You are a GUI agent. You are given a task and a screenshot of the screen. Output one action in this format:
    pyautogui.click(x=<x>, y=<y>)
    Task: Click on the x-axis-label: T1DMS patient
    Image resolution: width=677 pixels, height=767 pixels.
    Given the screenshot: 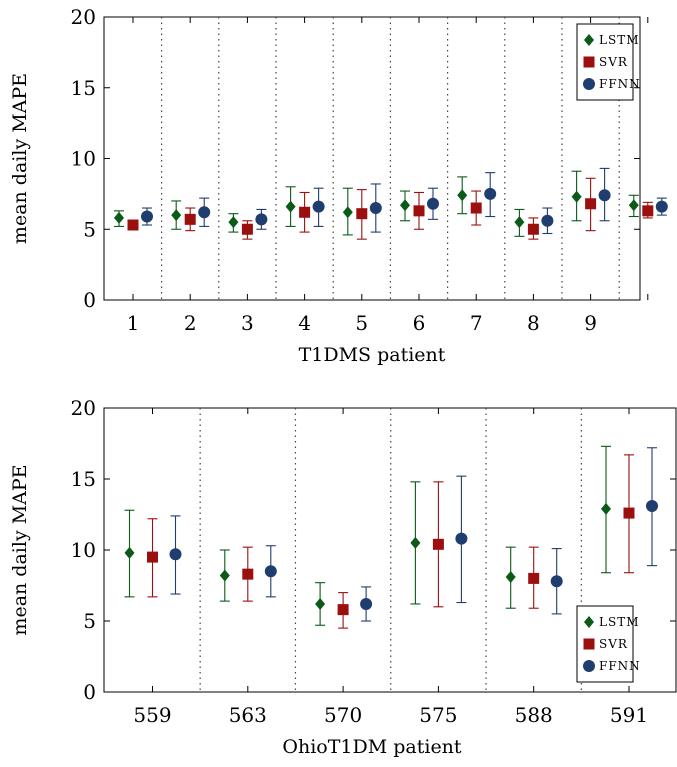 What is the action you would take?
    pyautogui.click(x=372, y=355)
    